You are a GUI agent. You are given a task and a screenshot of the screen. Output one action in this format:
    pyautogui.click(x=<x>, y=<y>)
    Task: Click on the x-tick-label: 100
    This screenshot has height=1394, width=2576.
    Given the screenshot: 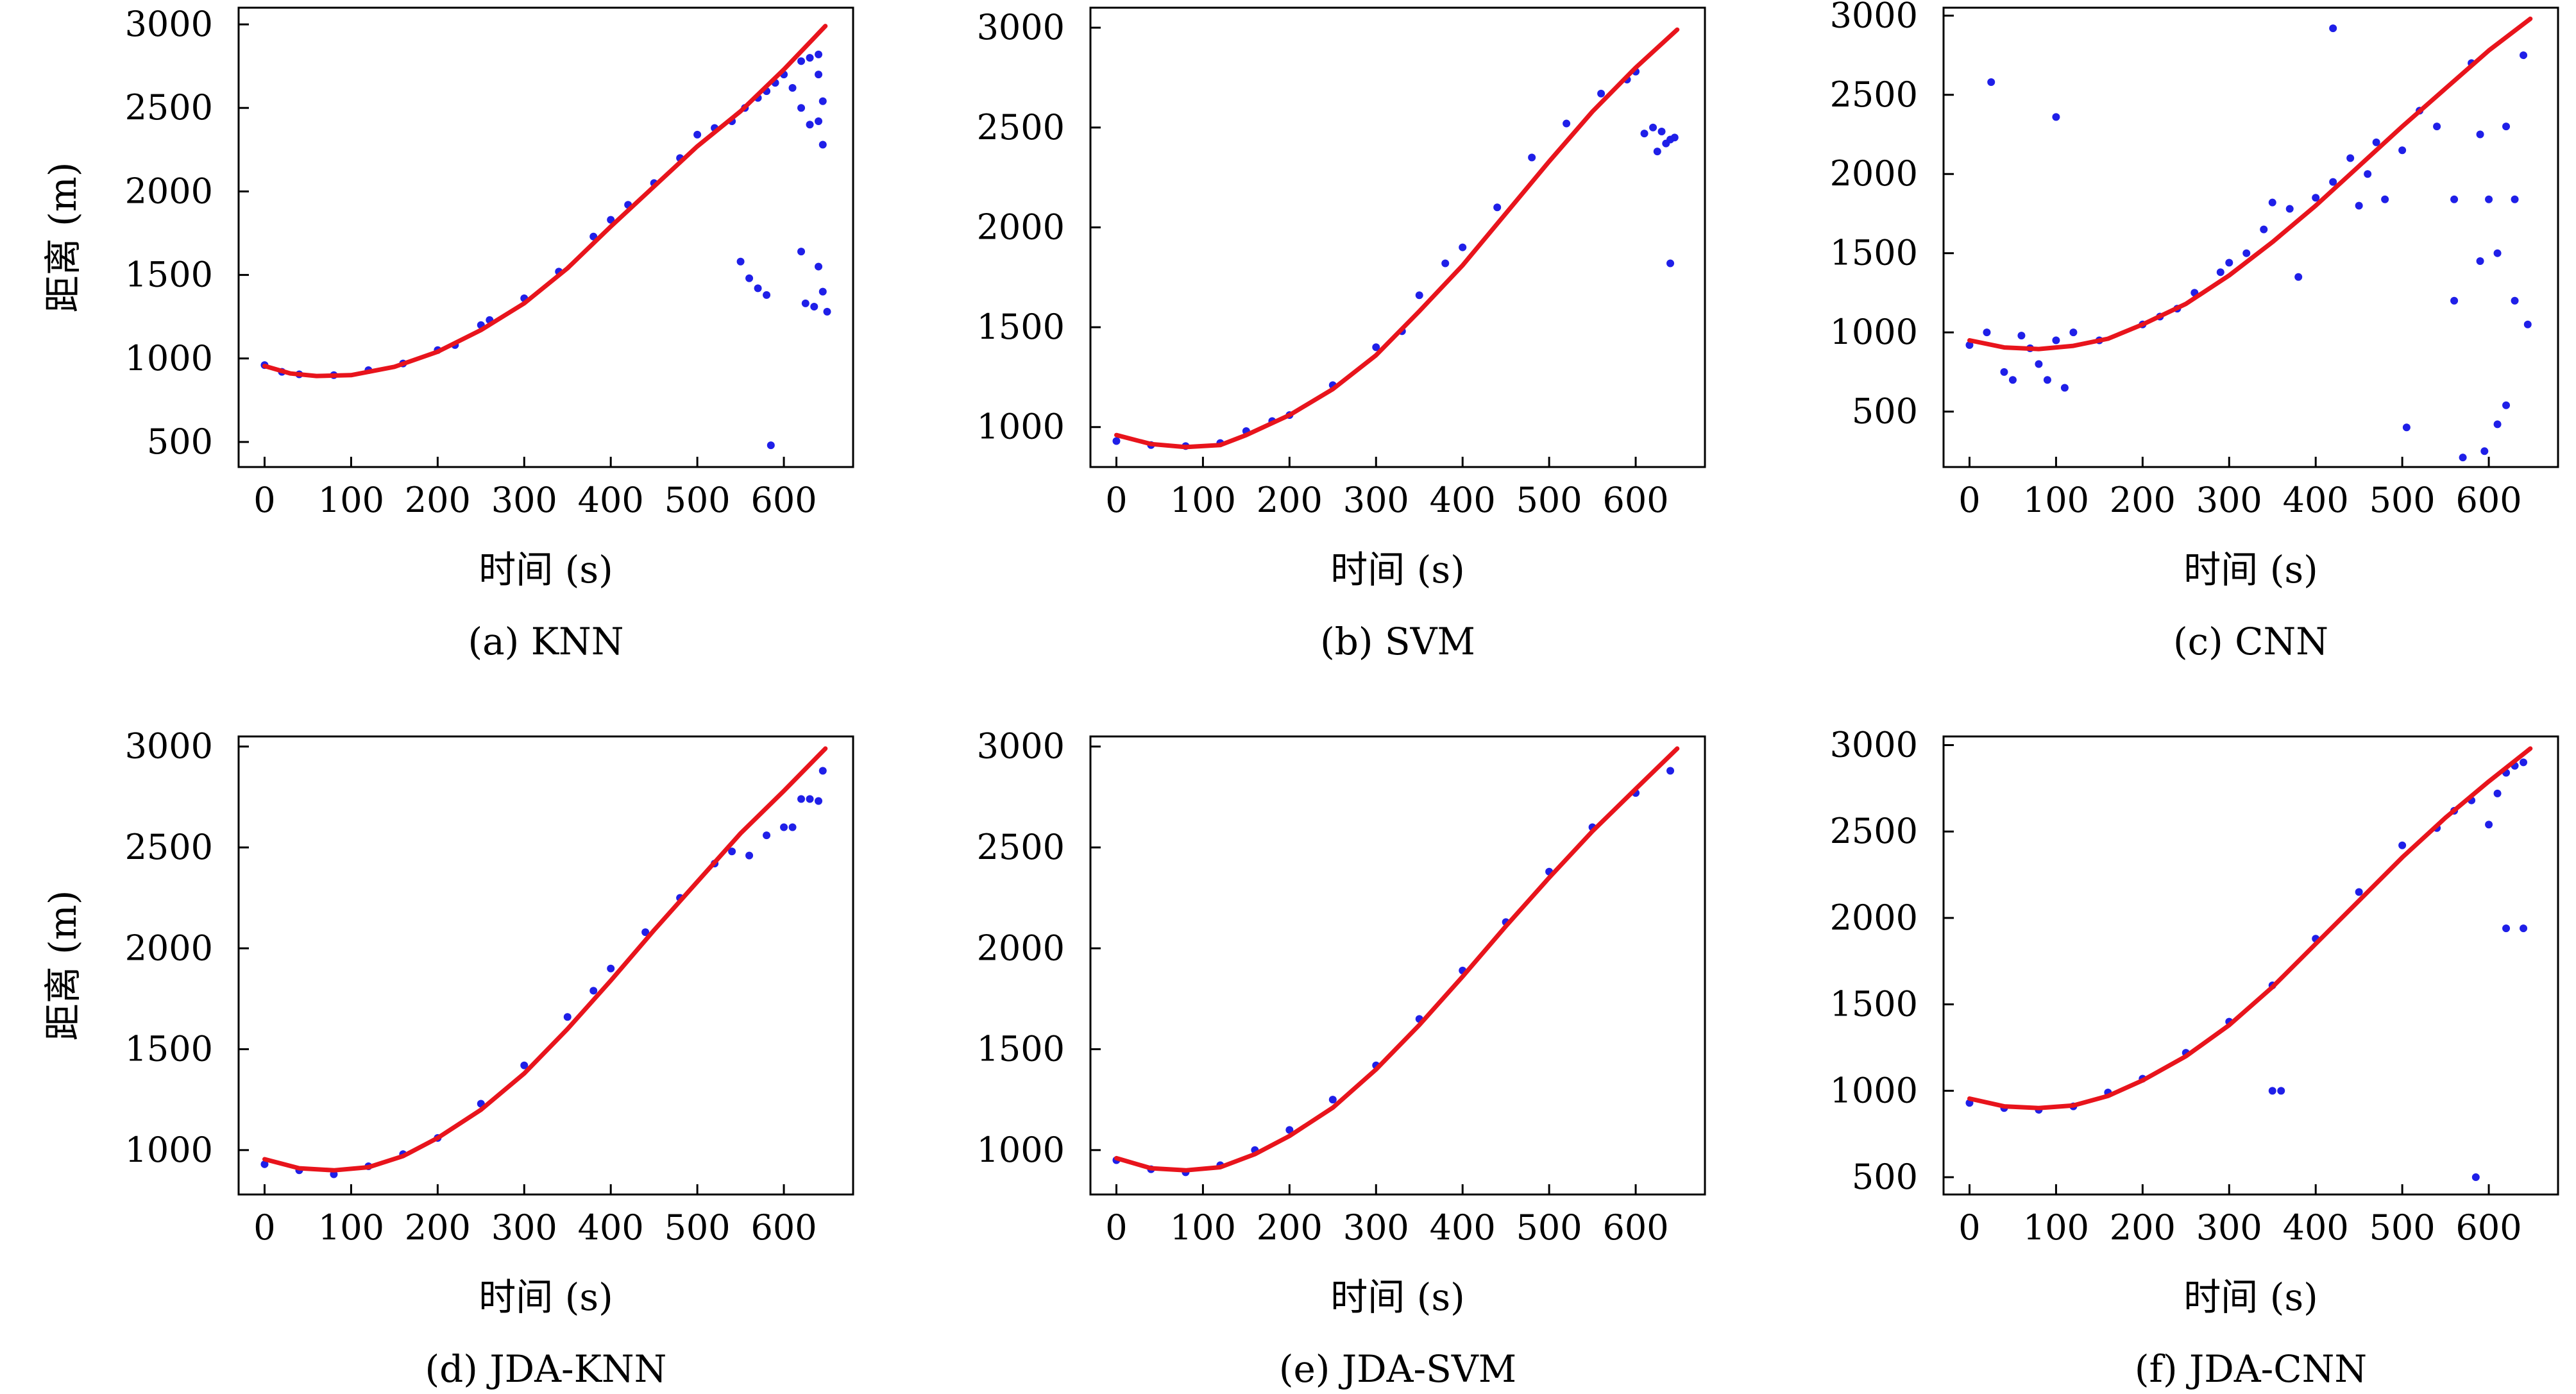 What is the action you would take?
    pyautogui.click(x=1203, y=1227)
    